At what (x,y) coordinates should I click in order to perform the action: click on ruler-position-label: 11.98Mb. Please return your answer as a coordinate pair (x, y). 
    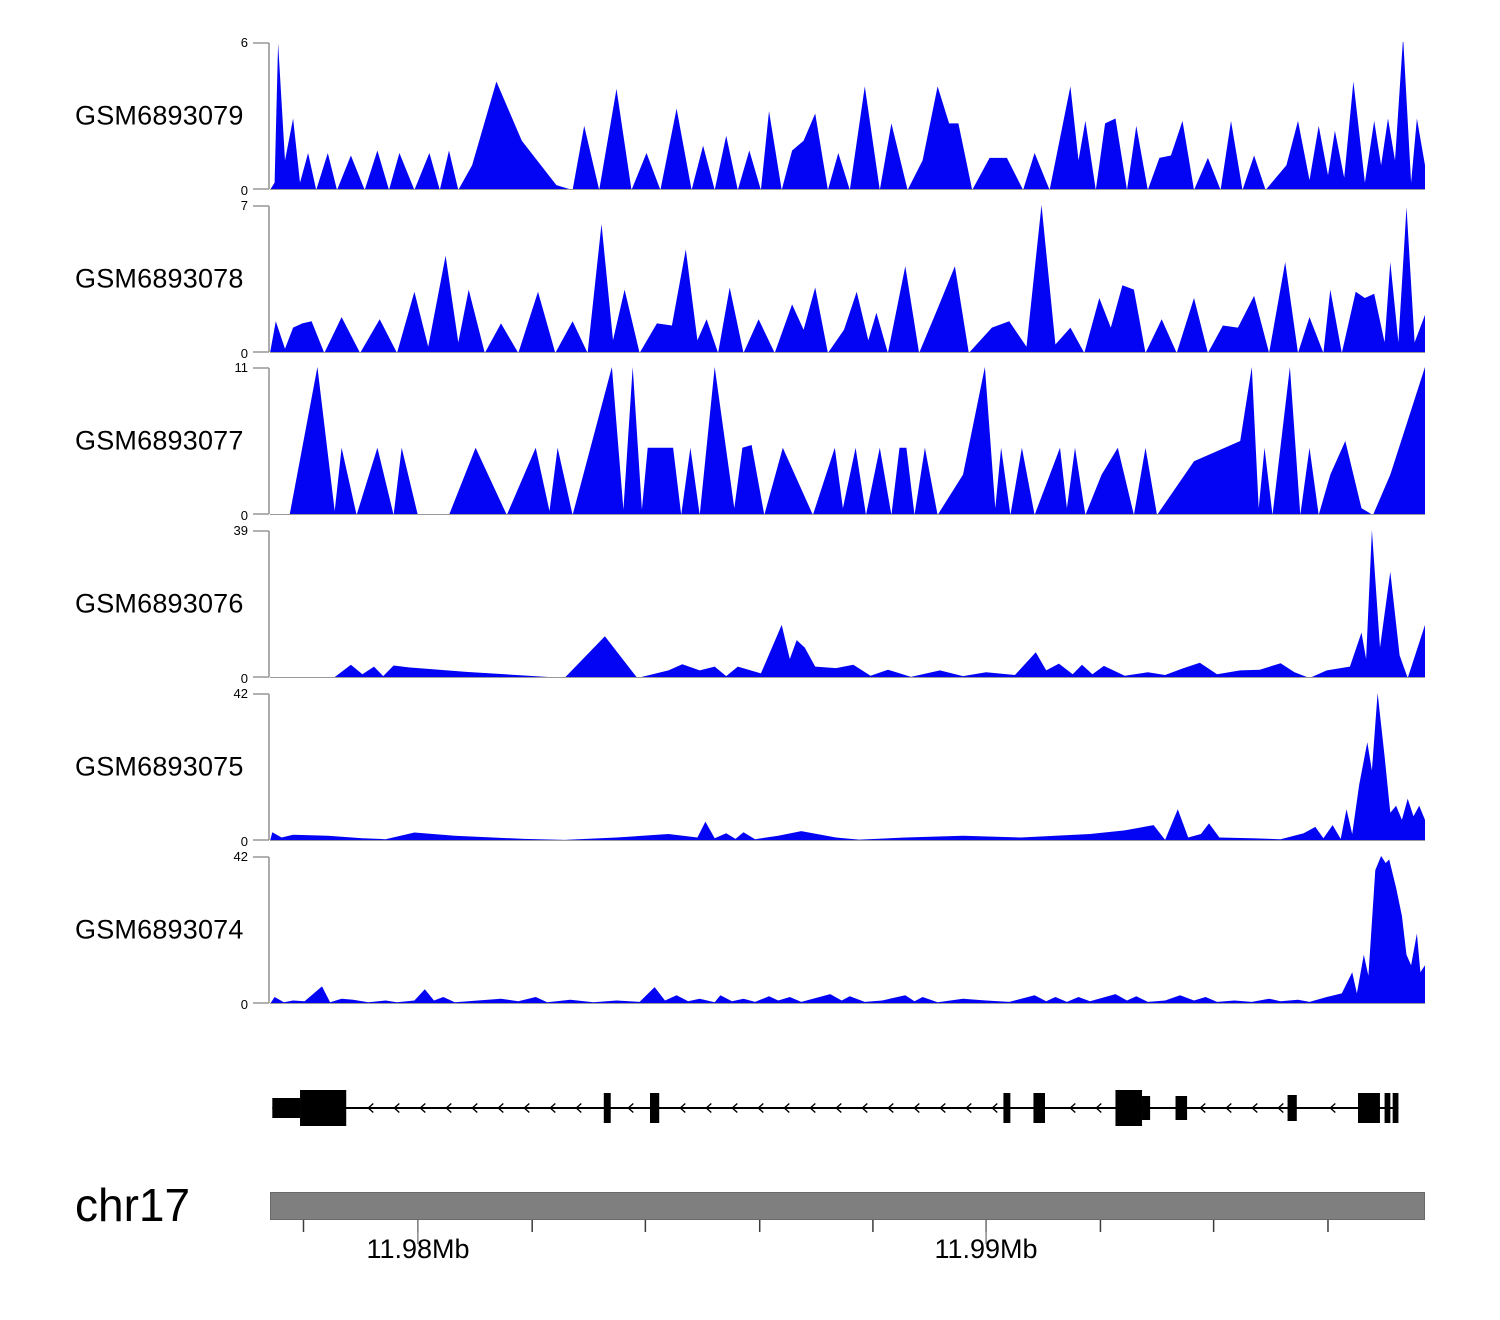
    Looking at the image, I should click on (418, 1249).